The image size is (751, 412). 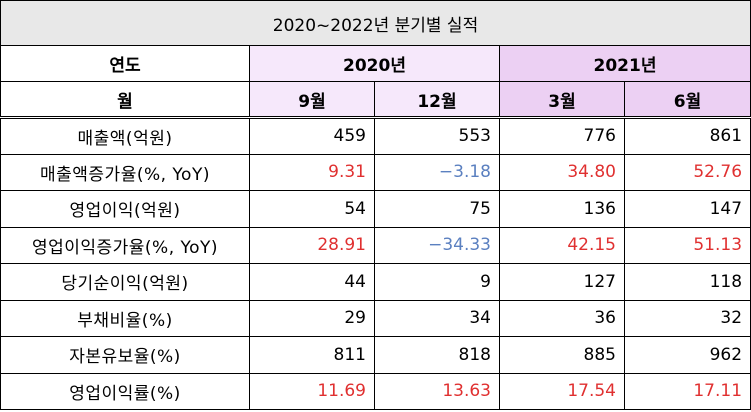 I want to click on value-cell: 885, so click(x=562, y=355).